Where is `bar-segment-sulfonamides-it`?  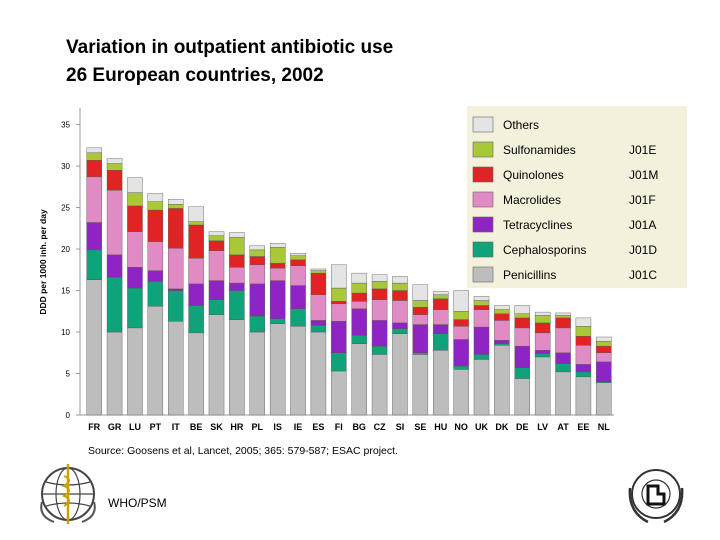 bar-segment-sulfonamides-it is located at coordinates (175, 206).